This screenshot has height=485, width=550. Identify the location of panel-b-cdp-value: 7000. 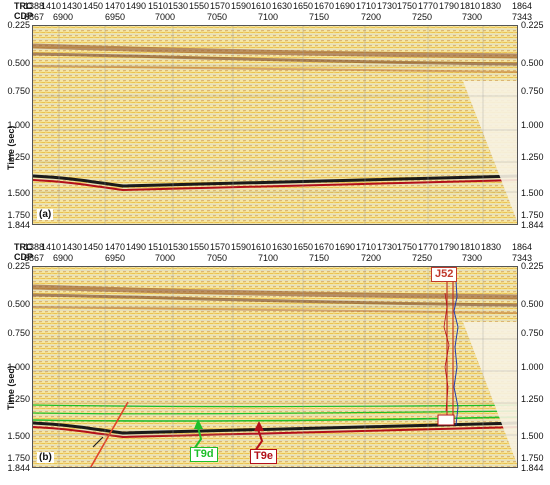
(165, 258).